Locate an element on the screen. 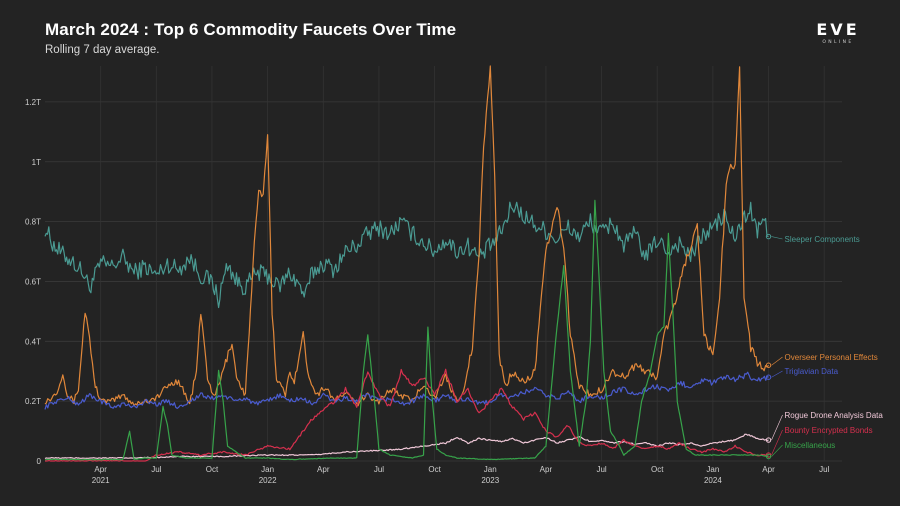 This screenshot has height=506, width=900. y-tick-label: 1T is located at coordinates (36, 162).